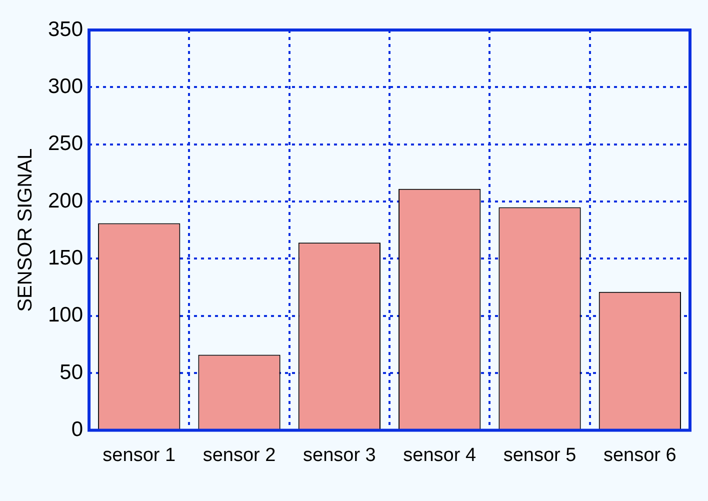 The image size is (708, 501). I want to click on y-tick-label: 250, so click(66, 144).